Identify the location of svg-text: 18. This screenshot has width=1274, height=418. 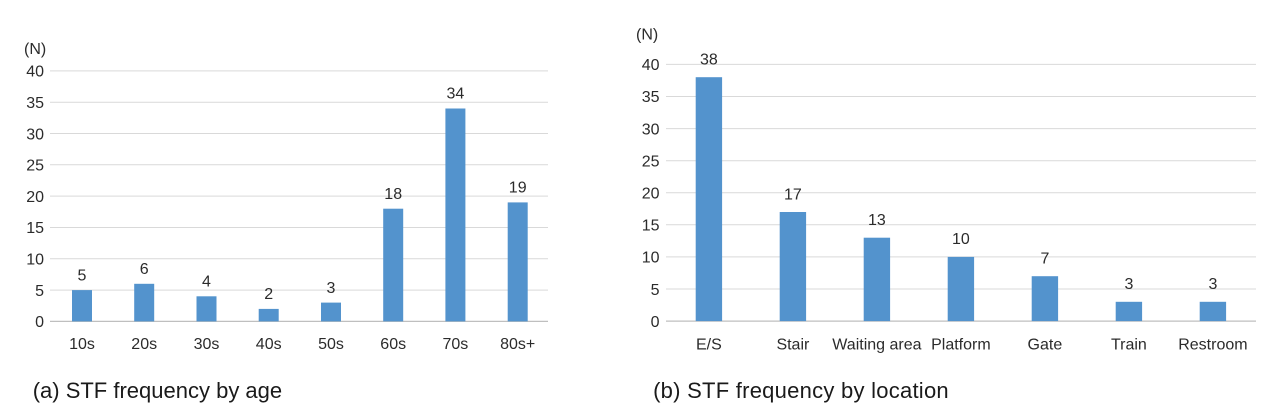
(393, 194).